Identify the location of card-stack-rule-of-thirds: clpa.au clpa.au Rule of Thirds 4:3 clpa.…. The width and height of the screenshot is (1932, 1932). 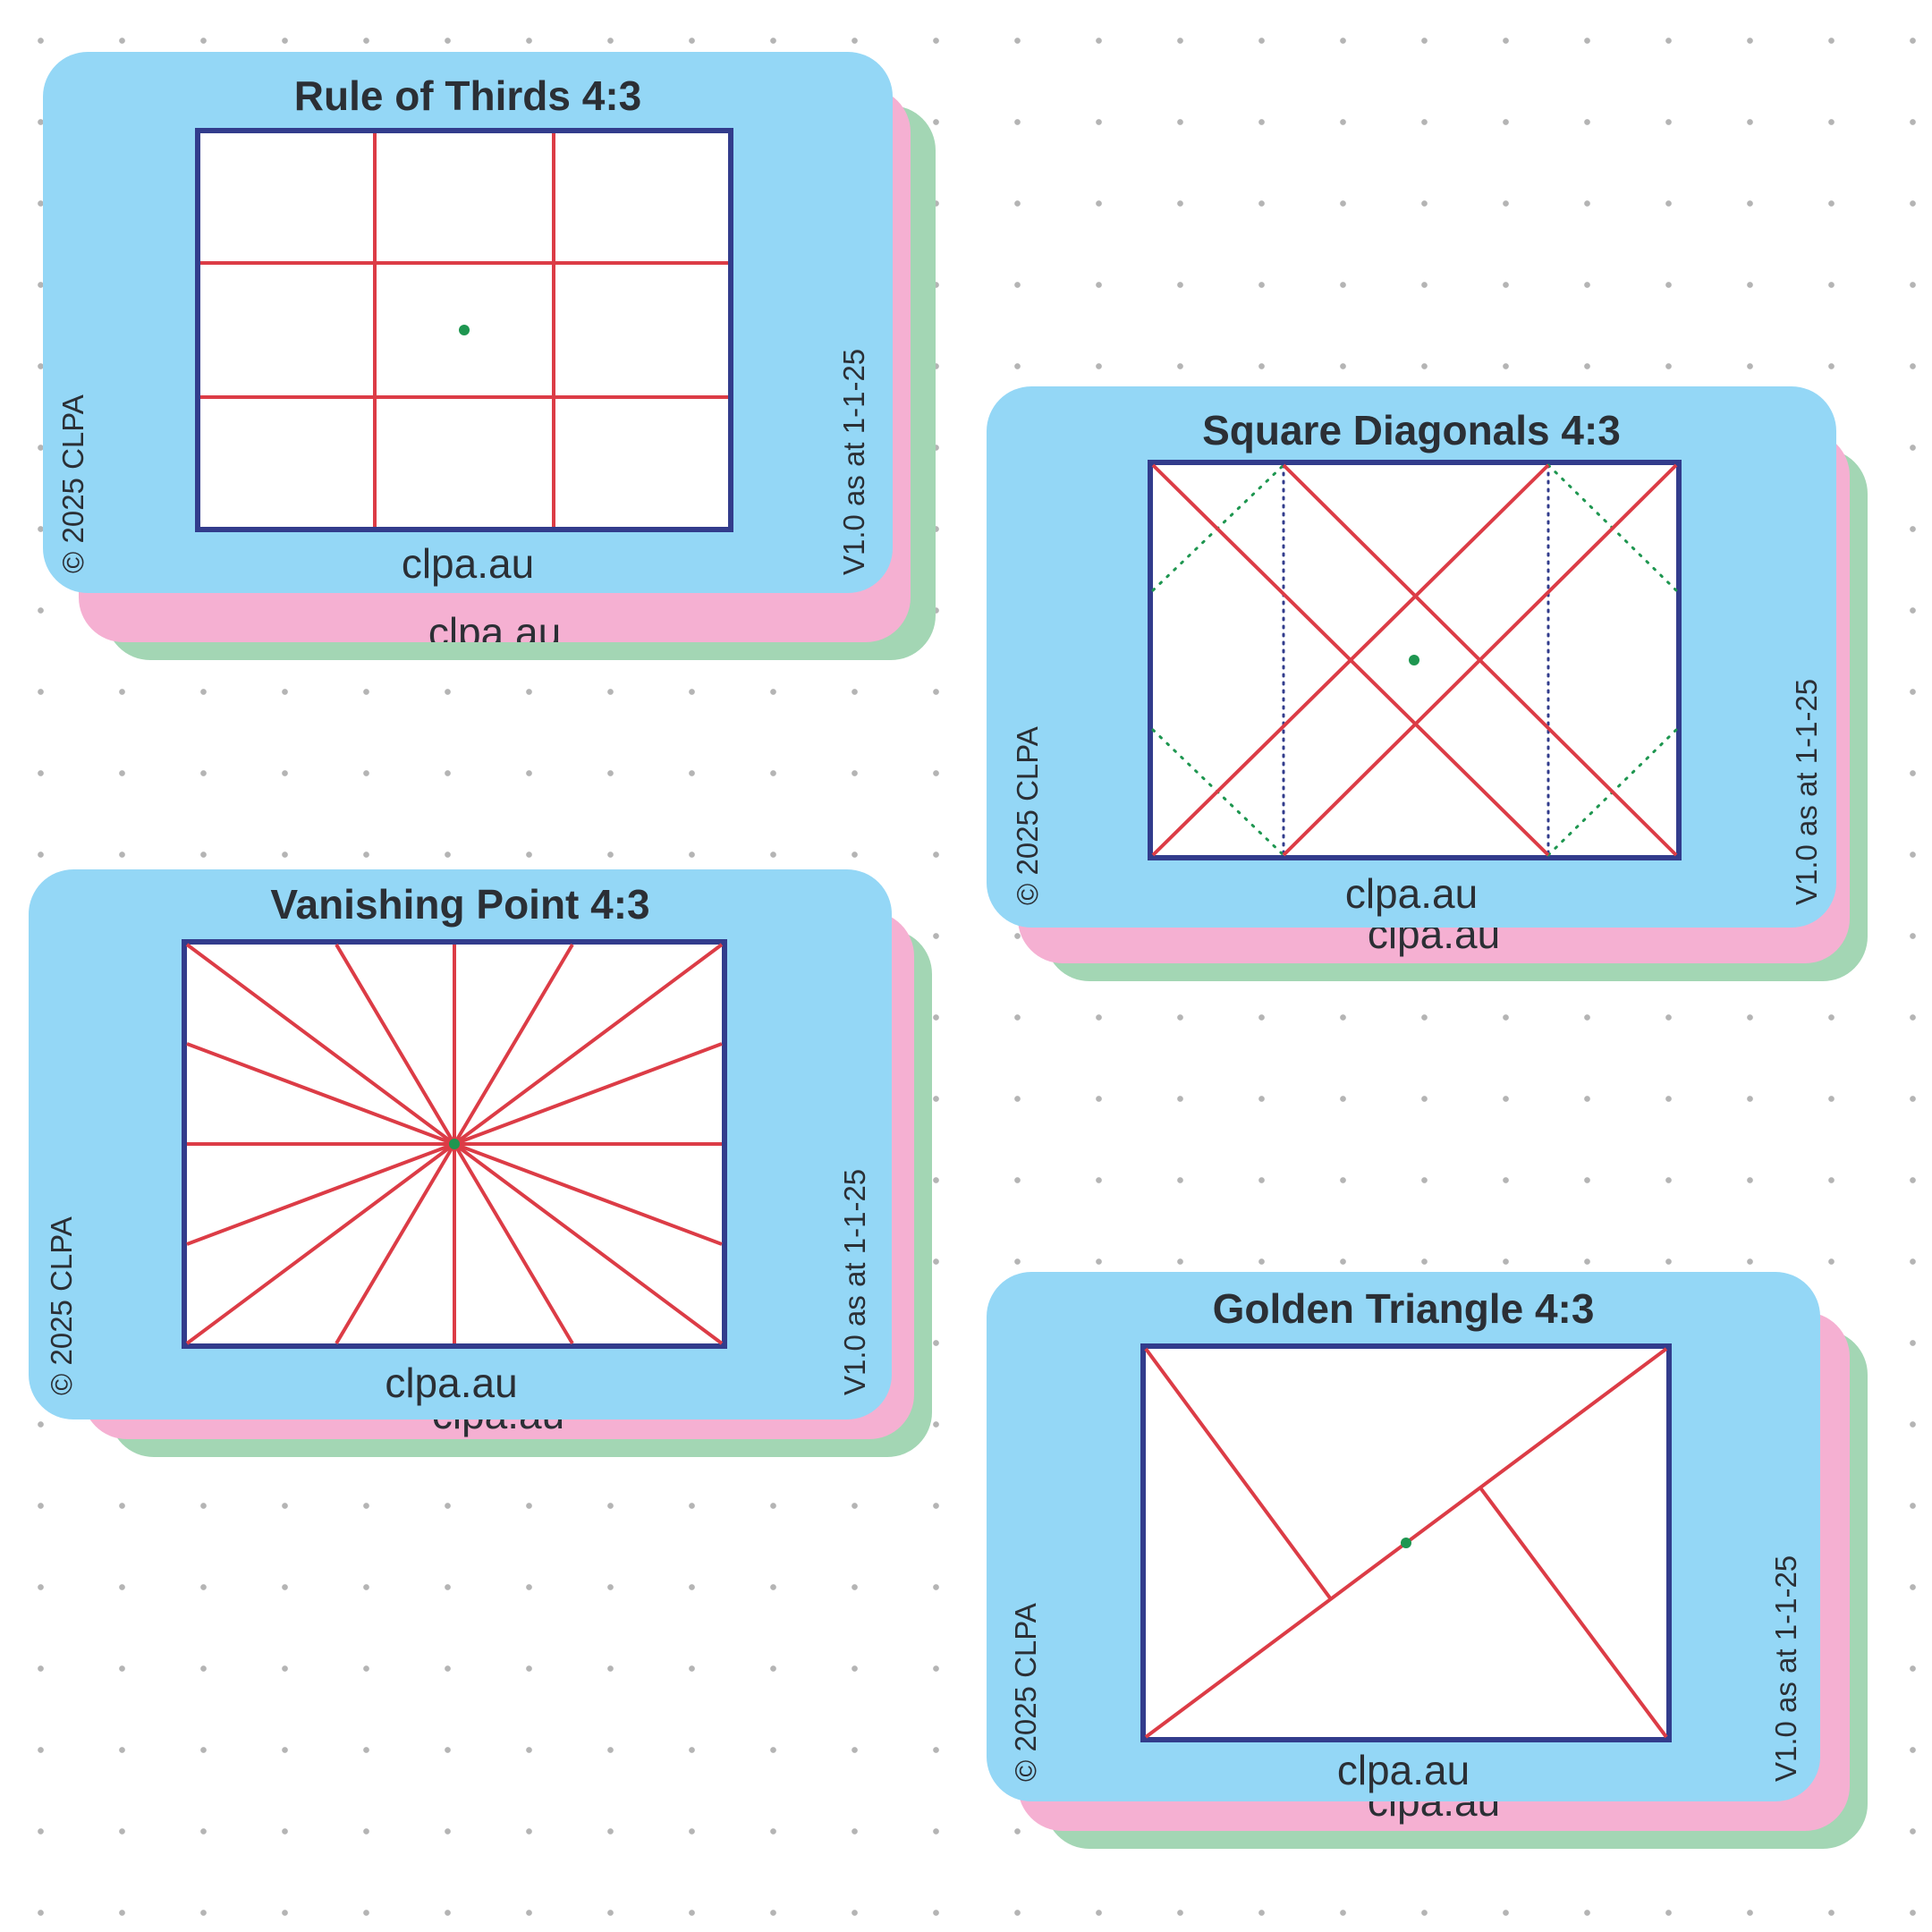
(489, 356).